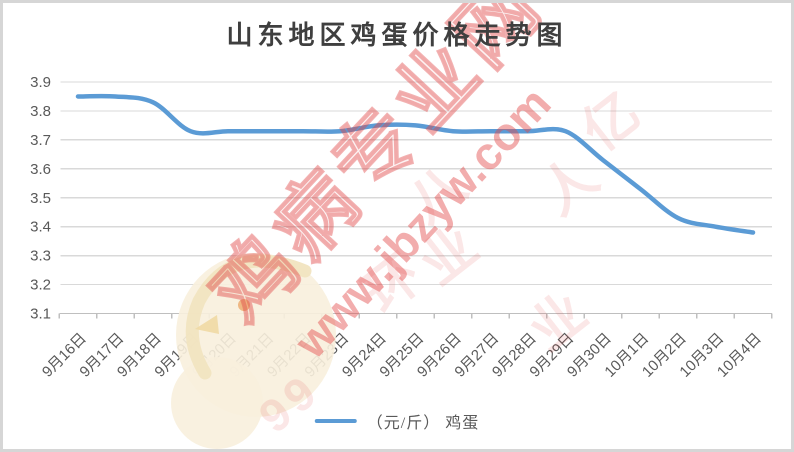 The image size is (794, 452). I want to click on y-axis-label: 3.5, so click(40, 198).